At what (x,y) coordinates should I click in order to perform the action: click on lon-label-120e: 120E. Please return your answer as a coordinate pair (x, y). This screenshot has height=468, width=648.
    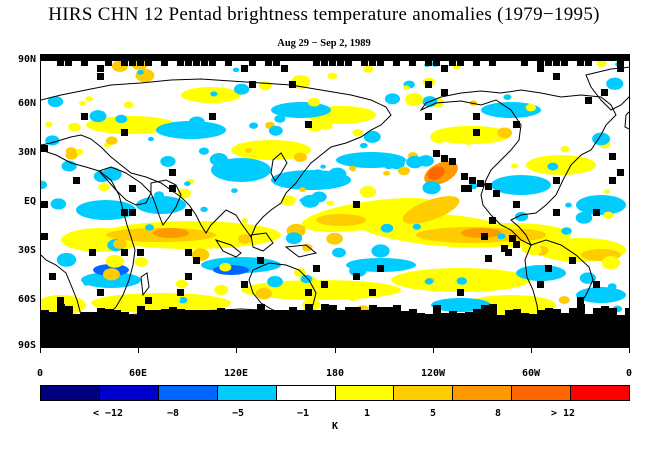
    Looking at the image, I should click on (236, 373).